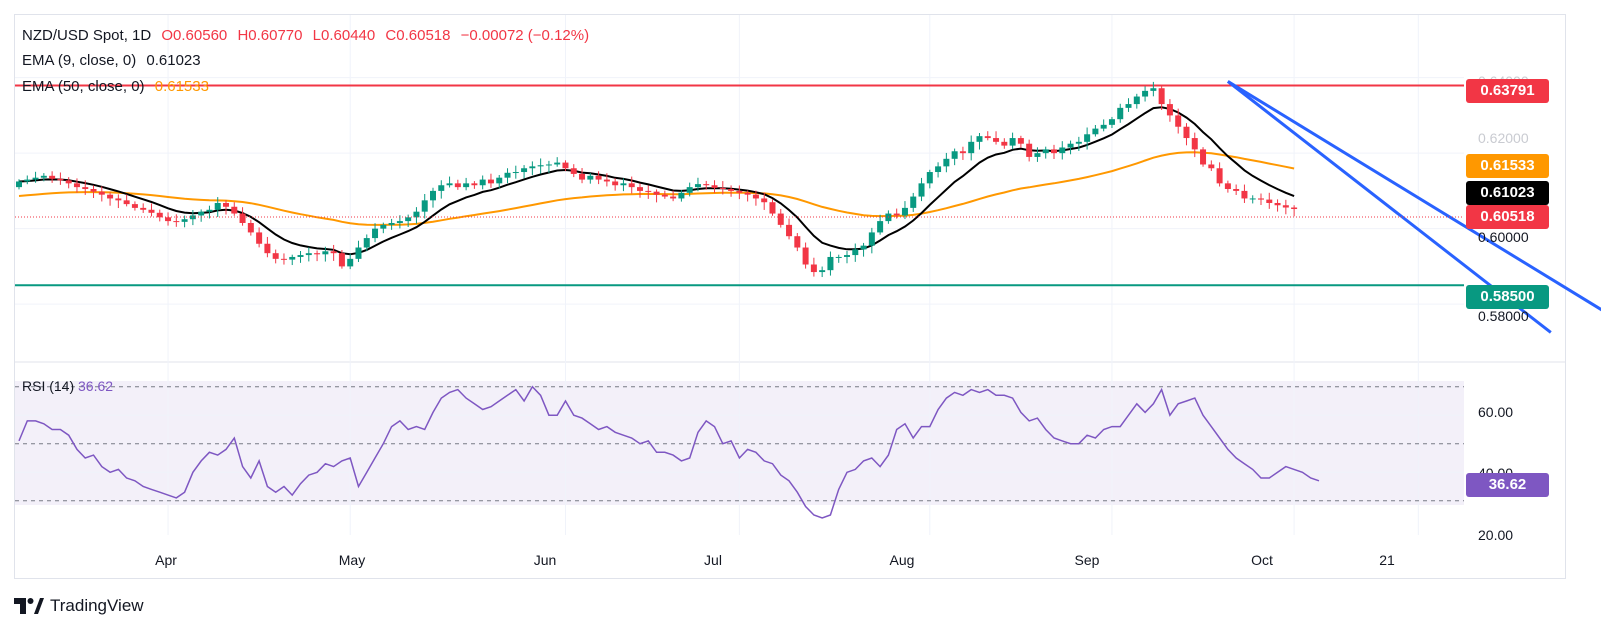 Image resolution: width=1601 pixels, height=644 pixels. Describe the element at coordinates (118, 86) in the screenshot. I see `legend-ema50: EMA (50, close, 0) 0.61533` at that location.